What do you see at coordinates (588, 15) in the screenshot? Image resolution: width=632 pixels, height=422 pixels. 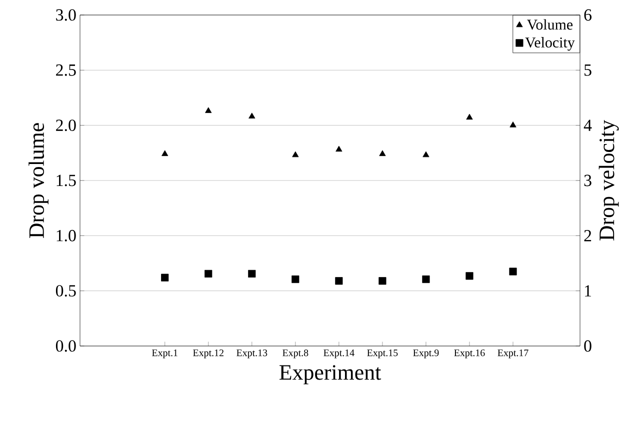 I see `y2-tick-label: 6` at bounding box center [588, 15].